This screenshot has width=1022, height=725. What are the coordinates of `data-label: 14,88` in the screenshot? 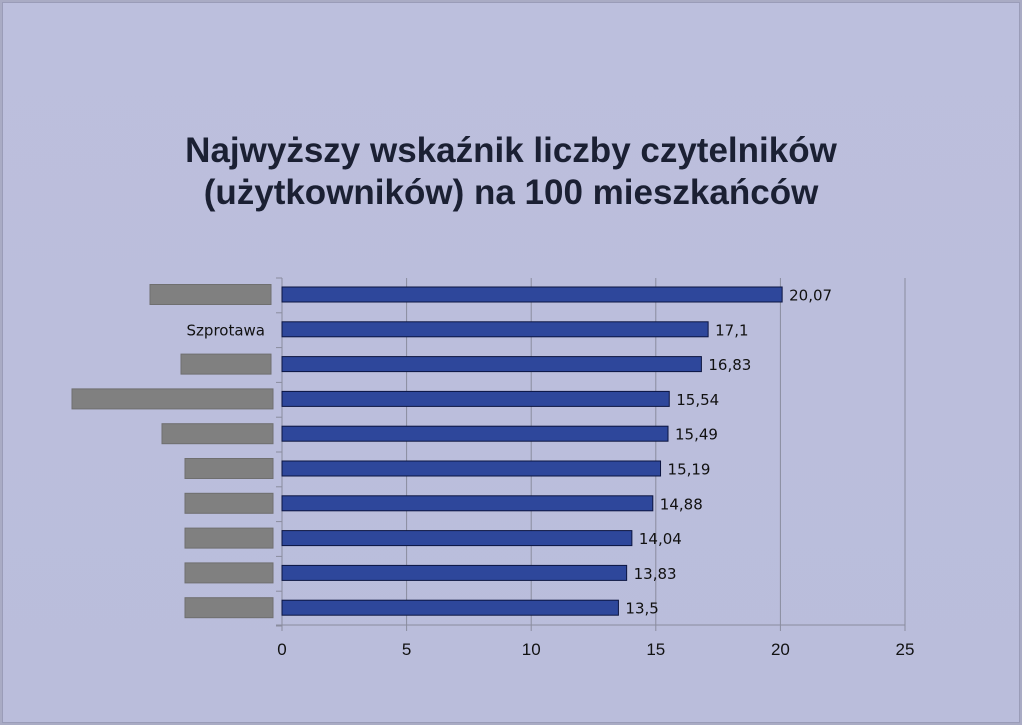 It's located at (681, 504).